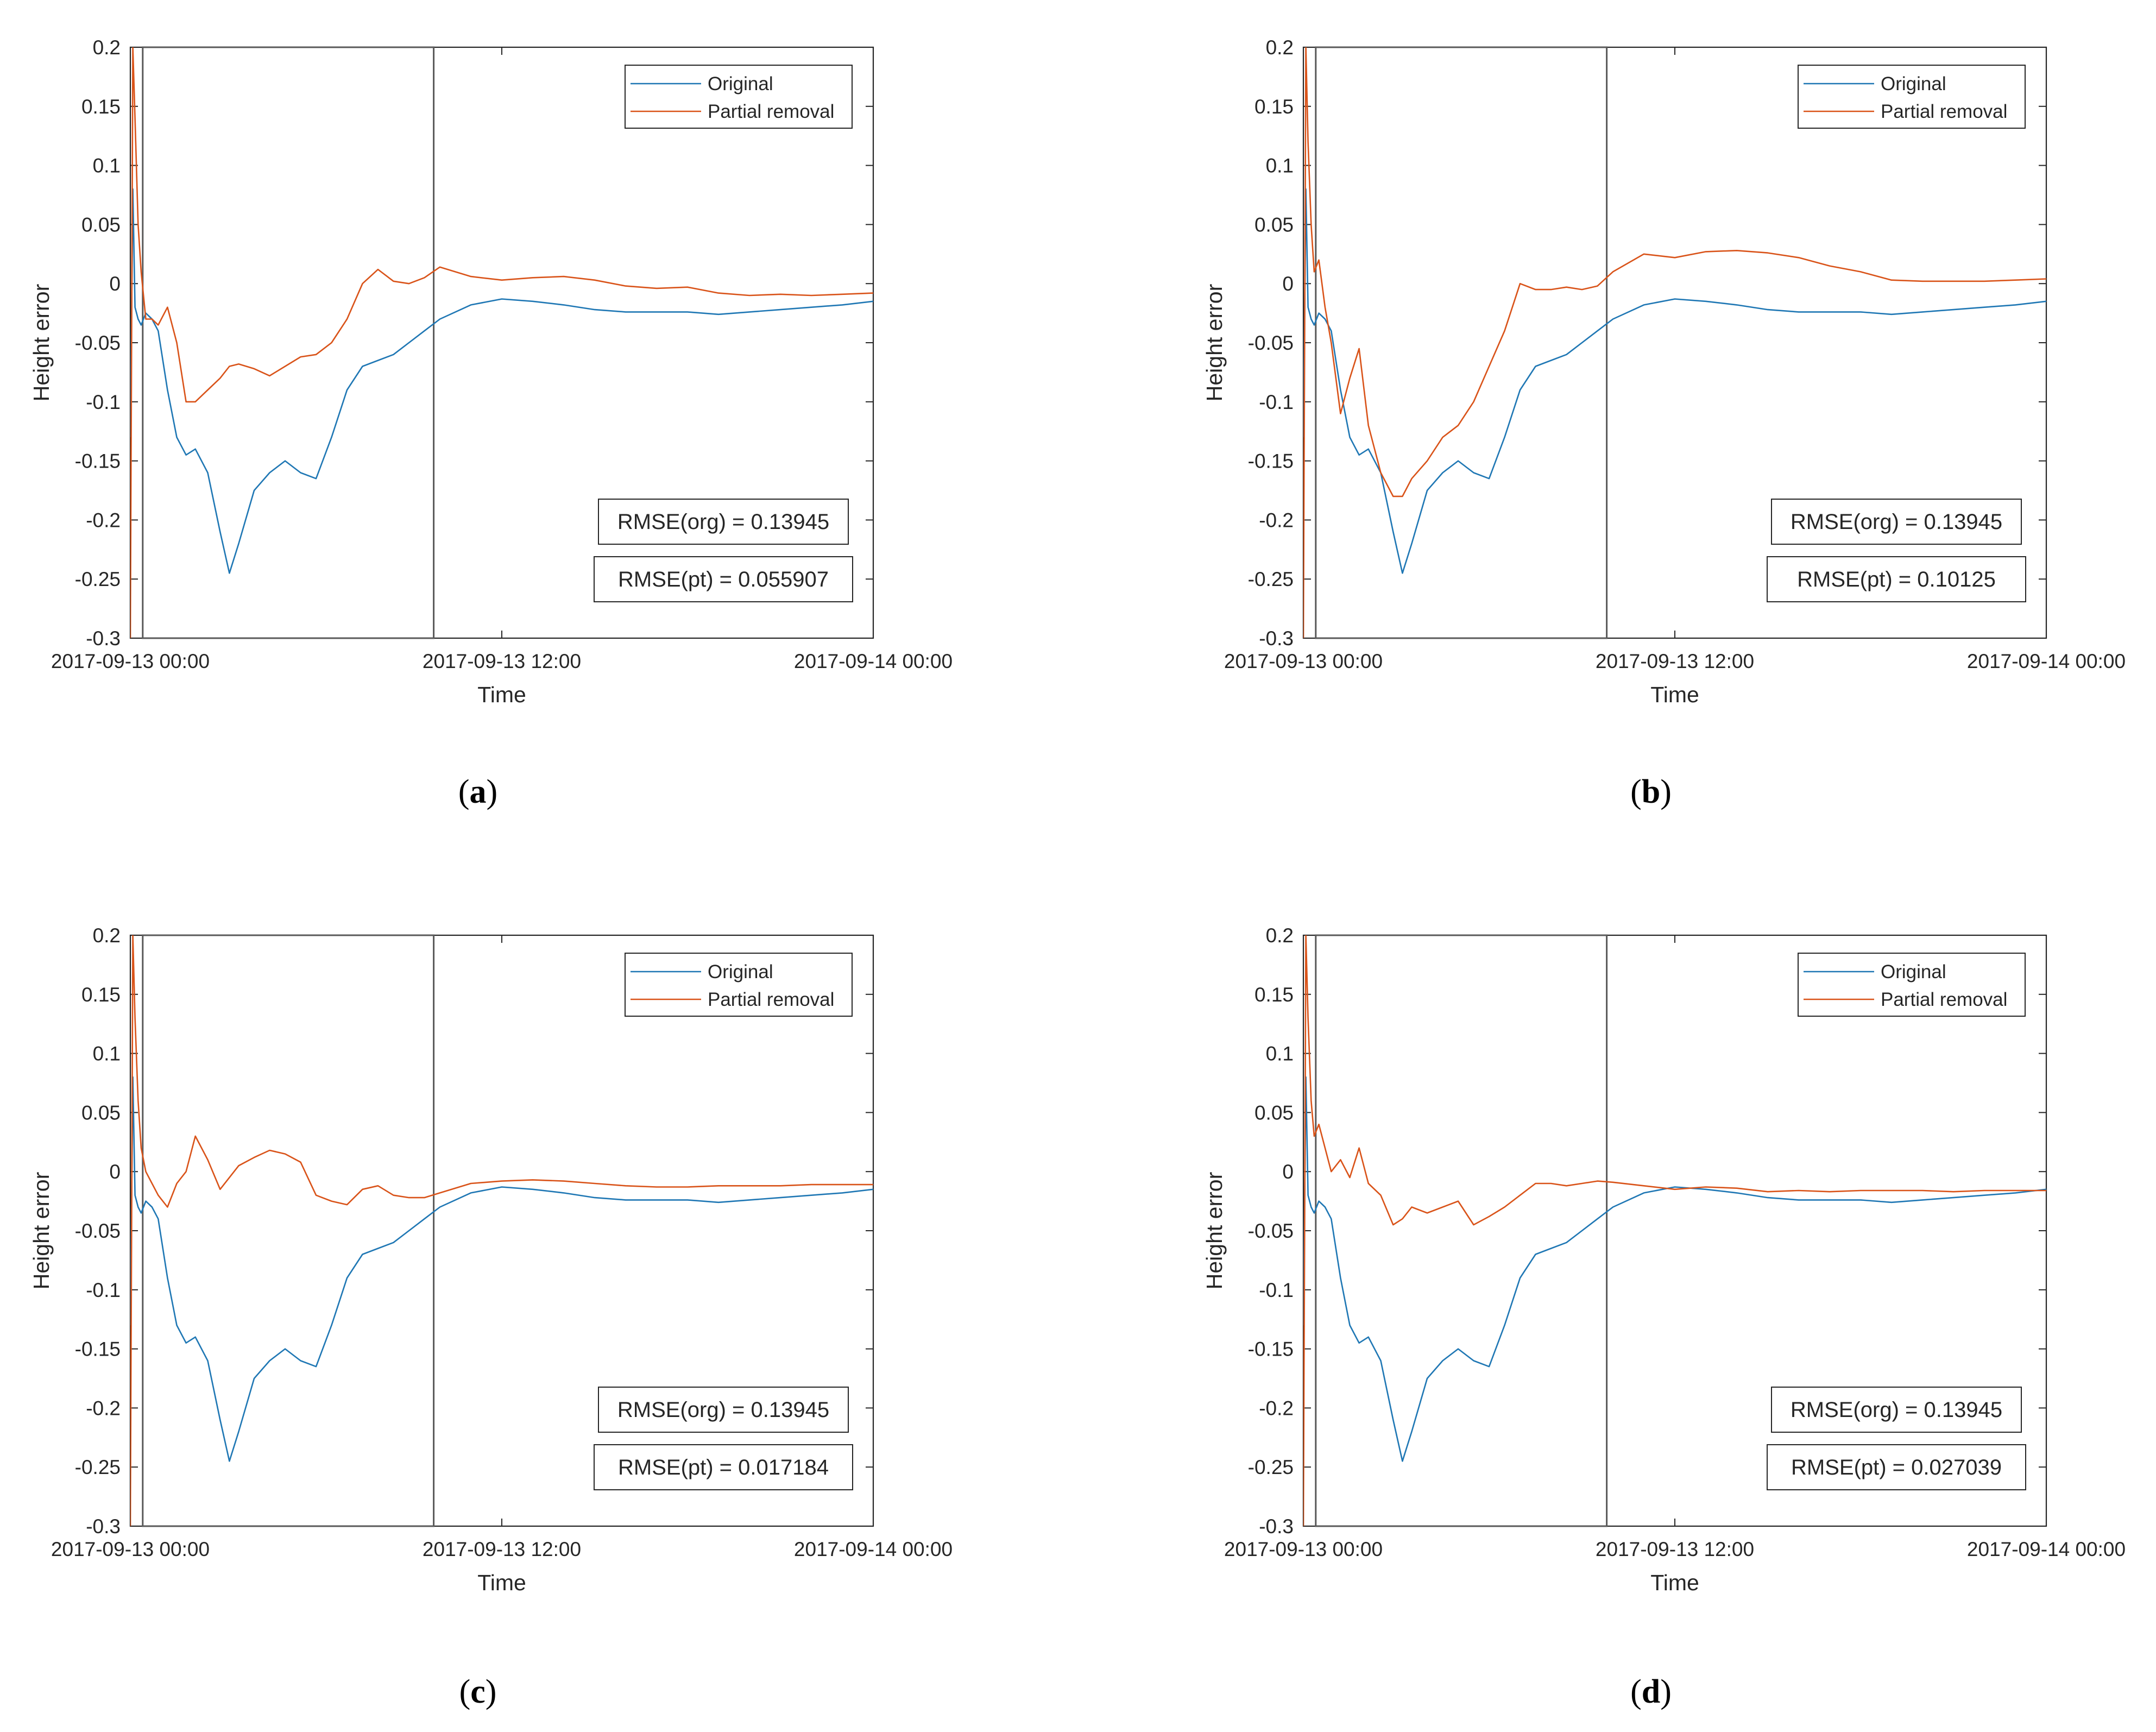  I want to click on panel-label: (b), so click(1651, 791).